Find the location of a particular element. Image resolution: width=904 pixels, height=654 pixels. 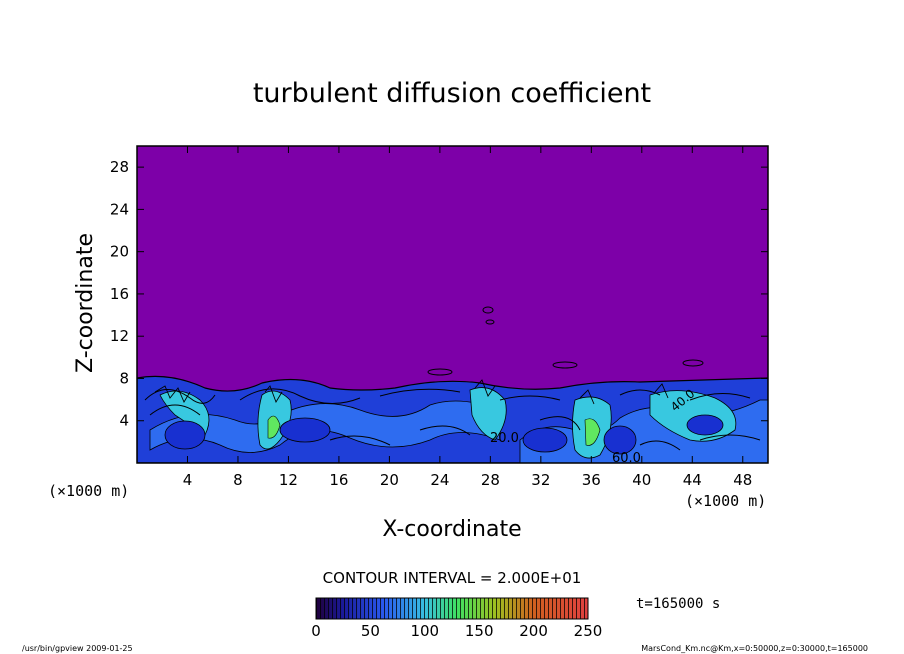

contour-label: 20.0 is located at coordinates (504, 438).